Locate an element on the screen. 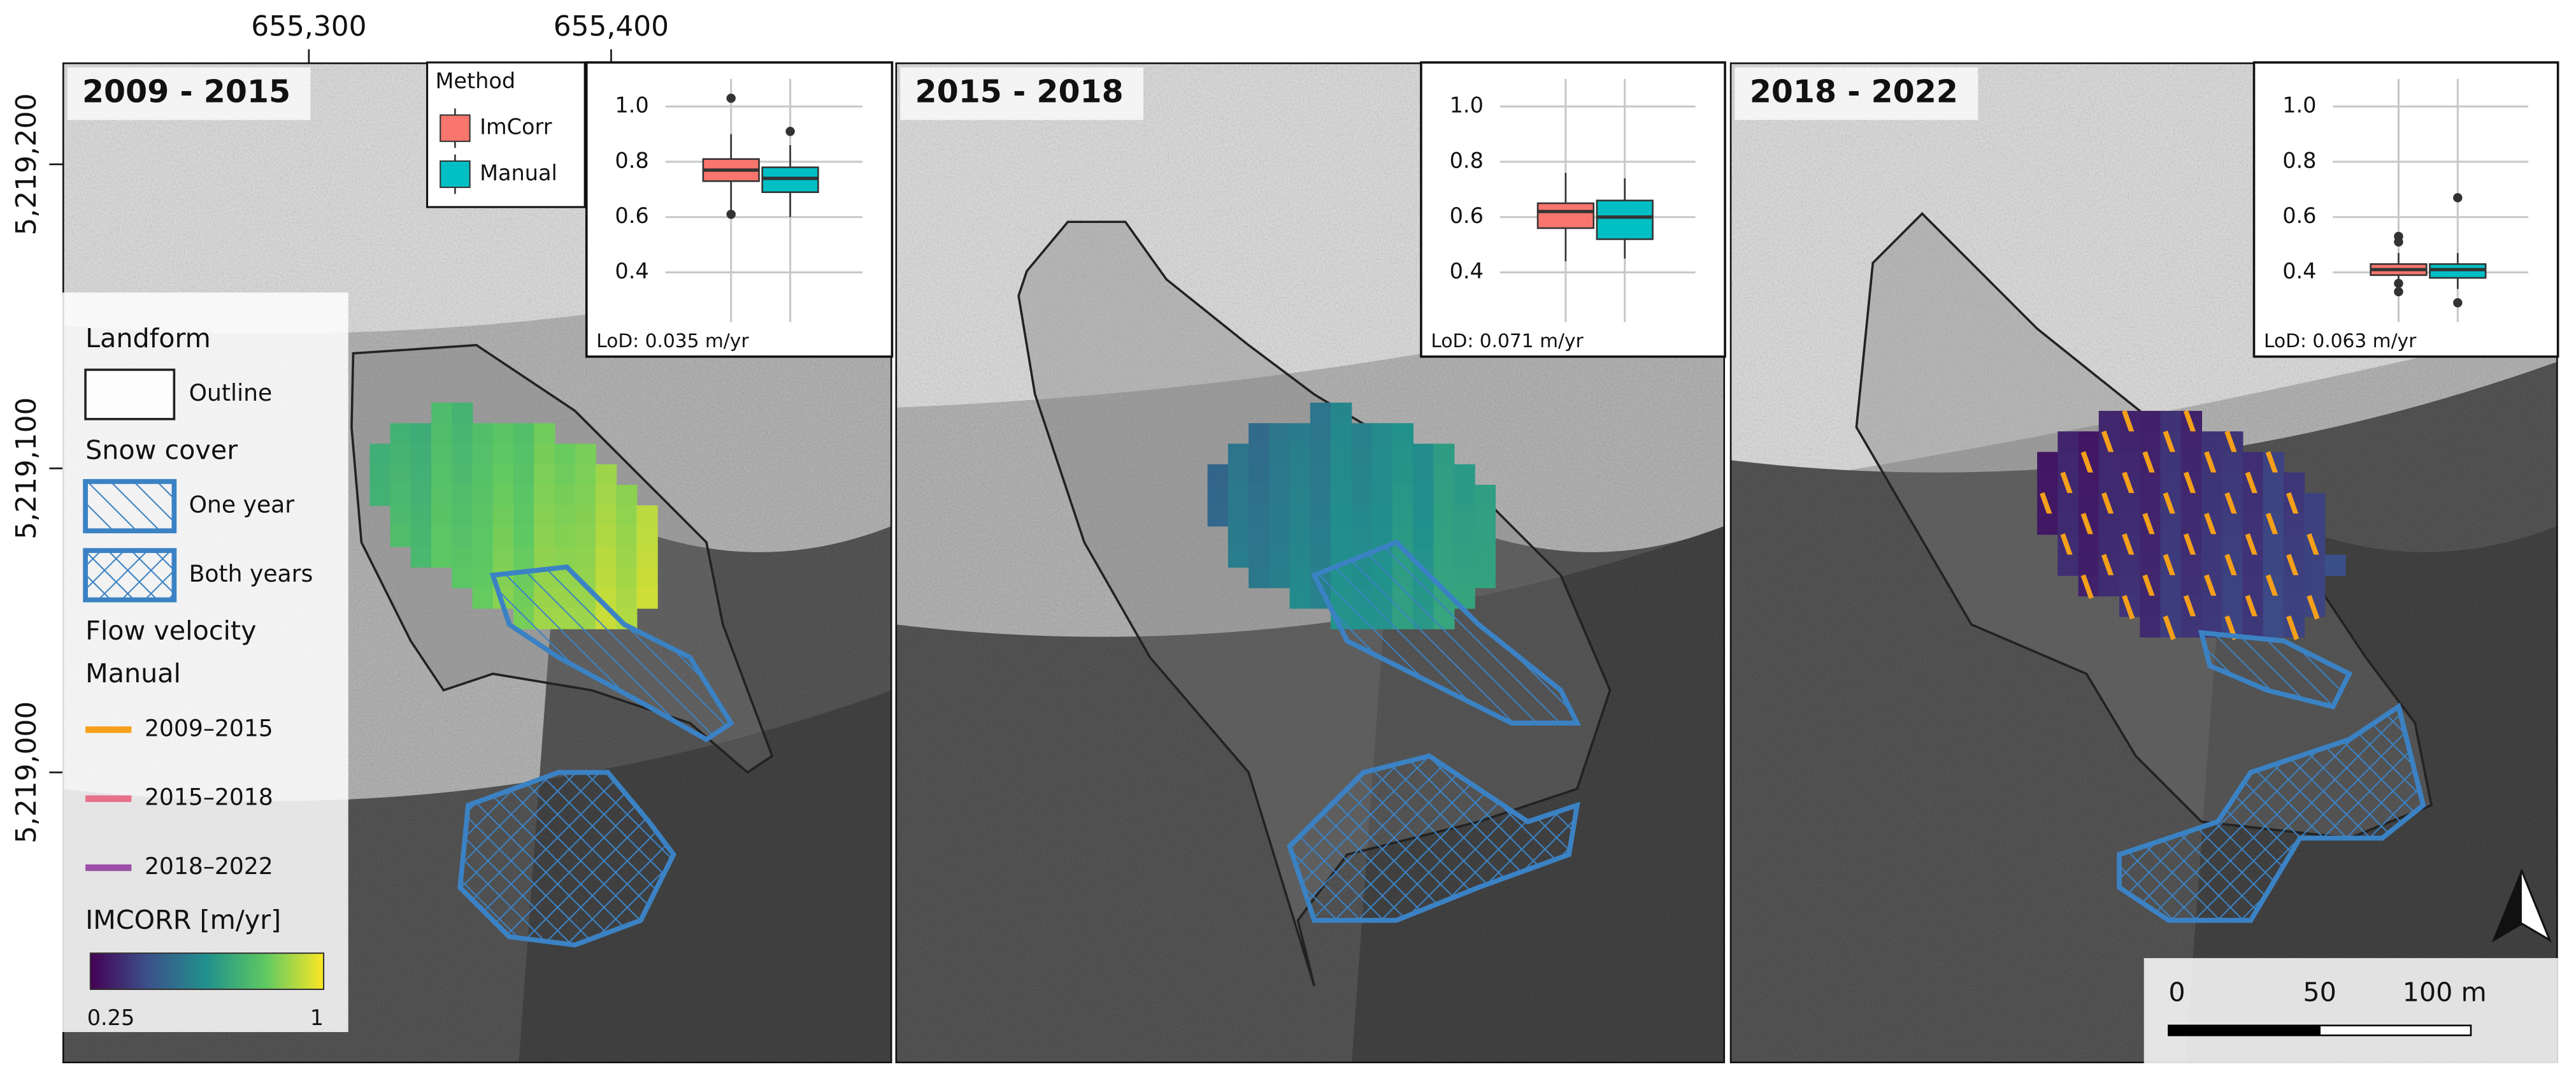 The width and height of the screenshot is (2576, 1083). panel-title: 2015 - 2018 is located at coordinates (1020, 92).